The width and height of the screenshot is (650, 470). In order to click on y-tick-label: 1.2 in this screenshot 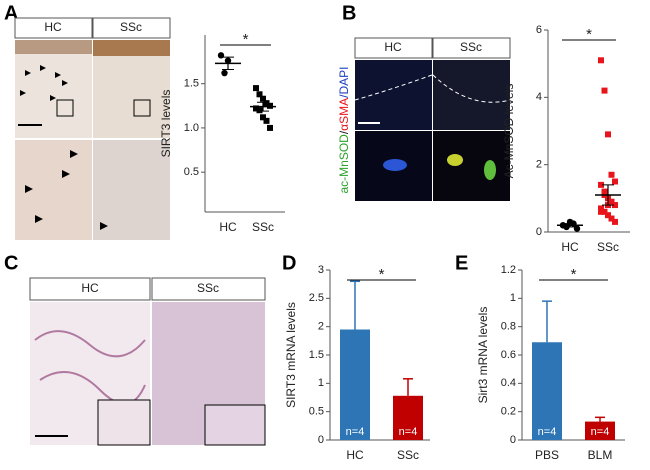, I will do `click(508, 270)`.